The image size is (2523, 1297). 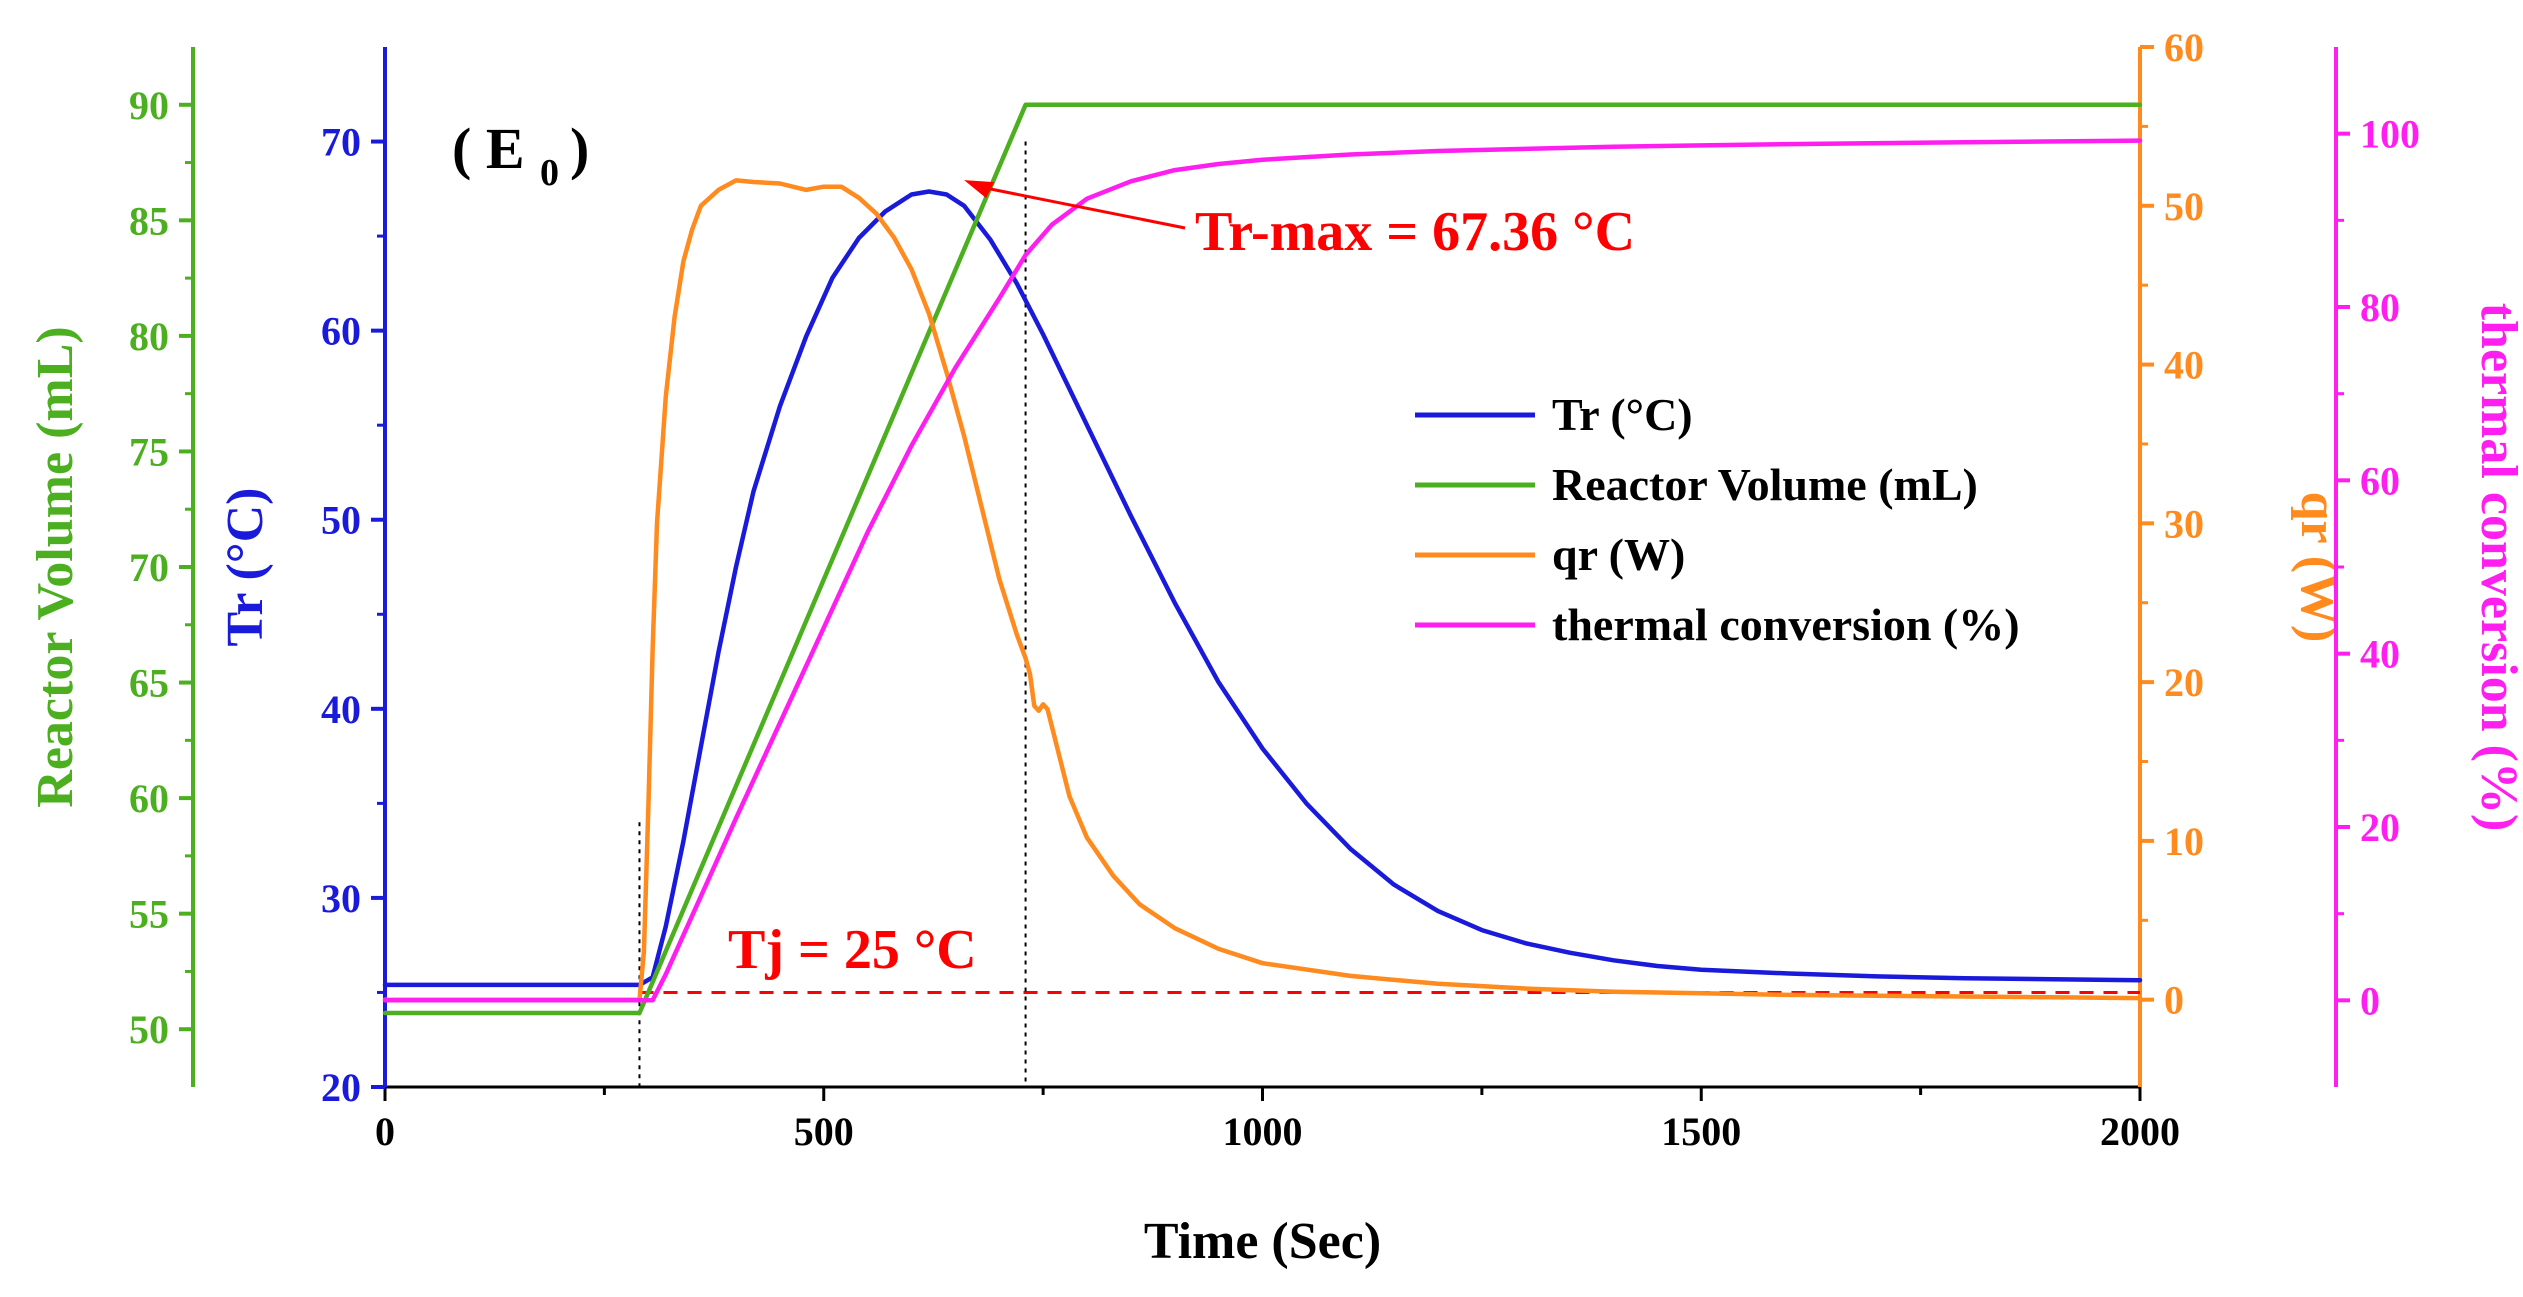 What do you see at coordinates (2184, 206) in the screenshot?
I see `qr-tick-label: 50` at bounding box center [2184, 206].